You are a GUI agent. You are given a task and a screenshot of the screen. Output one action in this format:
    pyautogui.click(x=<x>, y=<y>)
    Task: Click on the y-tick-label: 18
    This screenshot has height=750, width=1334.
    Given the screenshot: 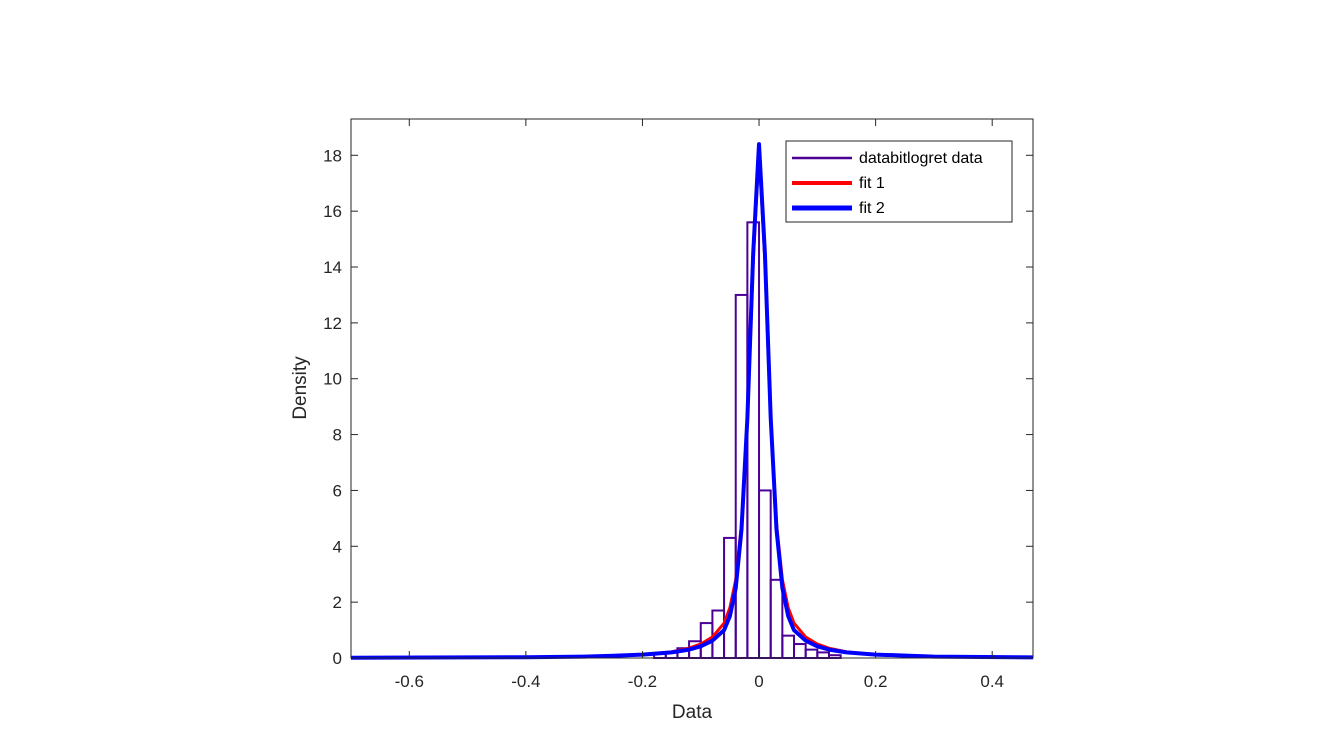 What is the action you would take?
    pyautogui.click(x=332, y=155)
    